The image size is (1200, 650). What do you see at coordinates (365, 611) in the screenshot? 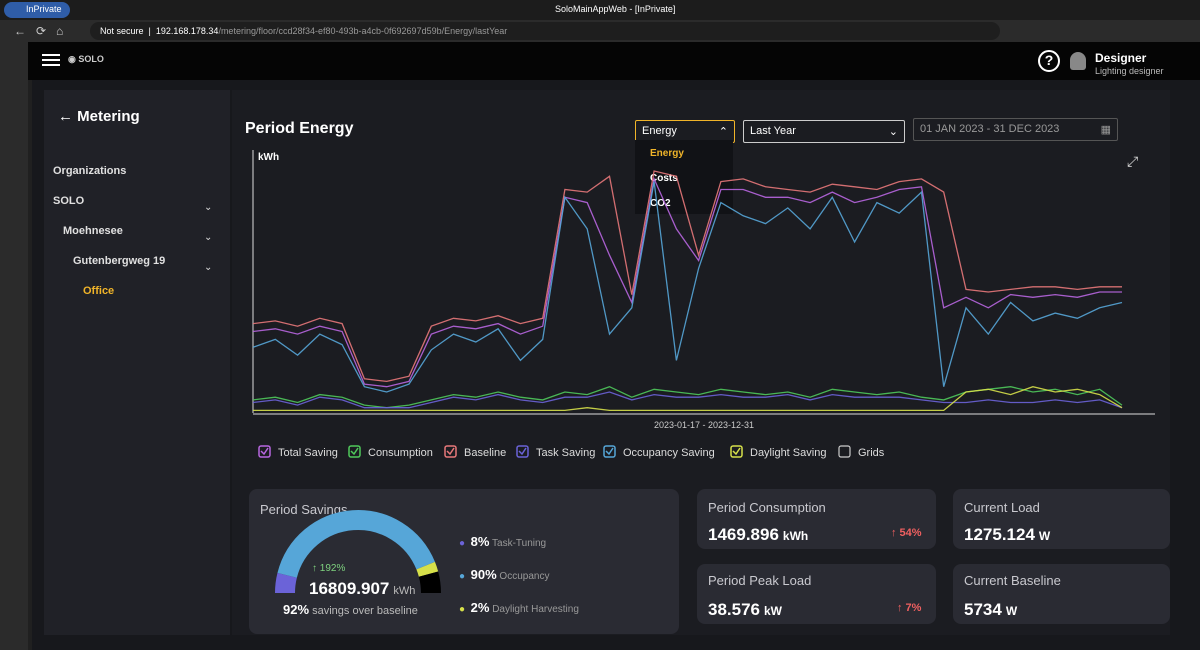
I see `savings-caption: savings over baseline` at bounding box center [365, 611].